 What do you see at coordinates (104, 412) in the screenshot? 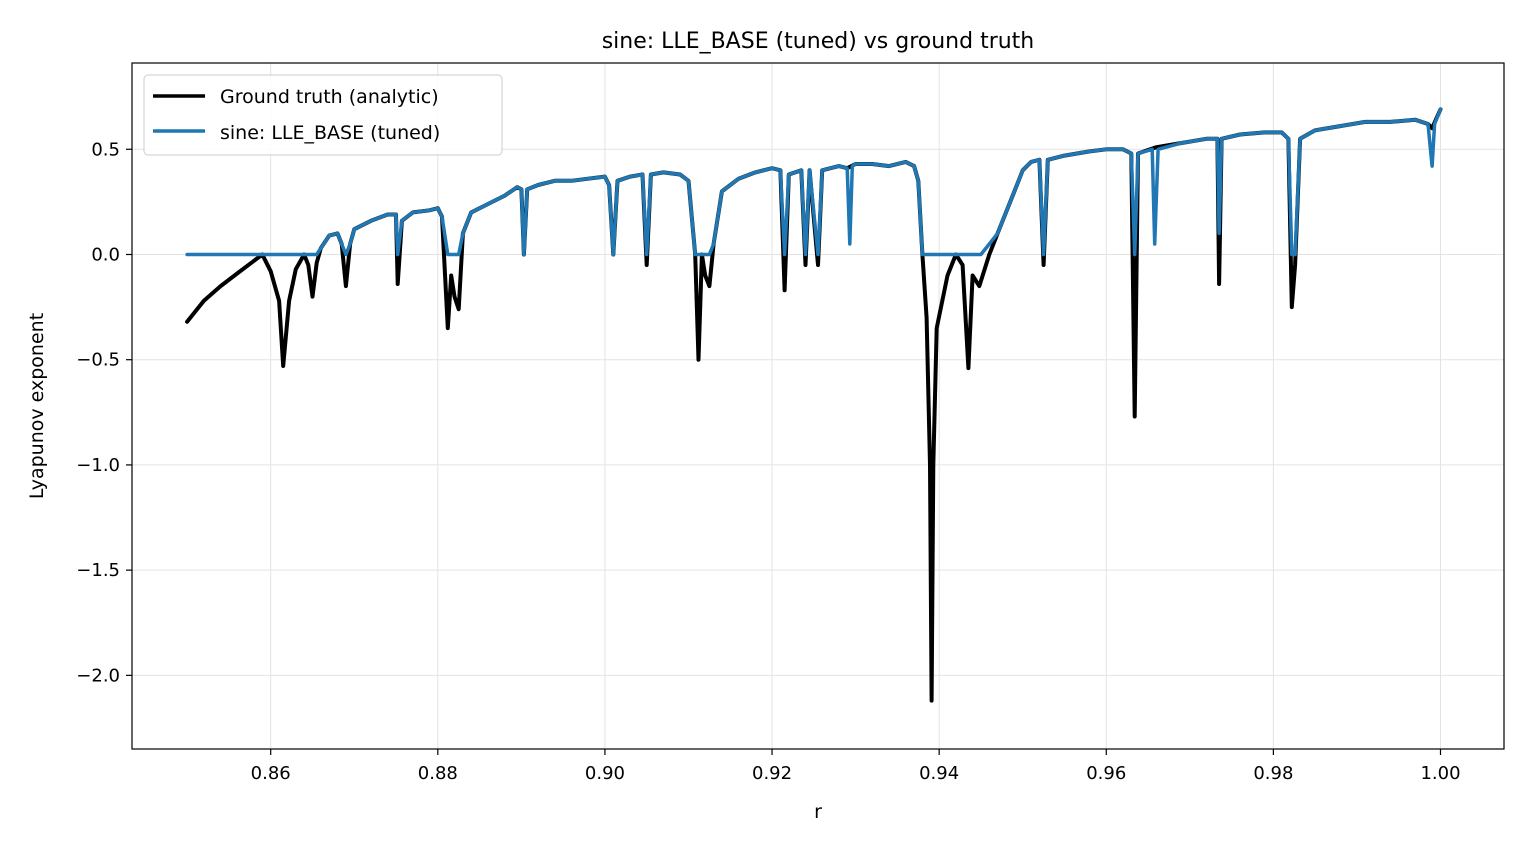
I see `y-axis: 0.5 0.0 −0.5 −1.0 −1.5 −2.0` at bounding box center [104, 412].